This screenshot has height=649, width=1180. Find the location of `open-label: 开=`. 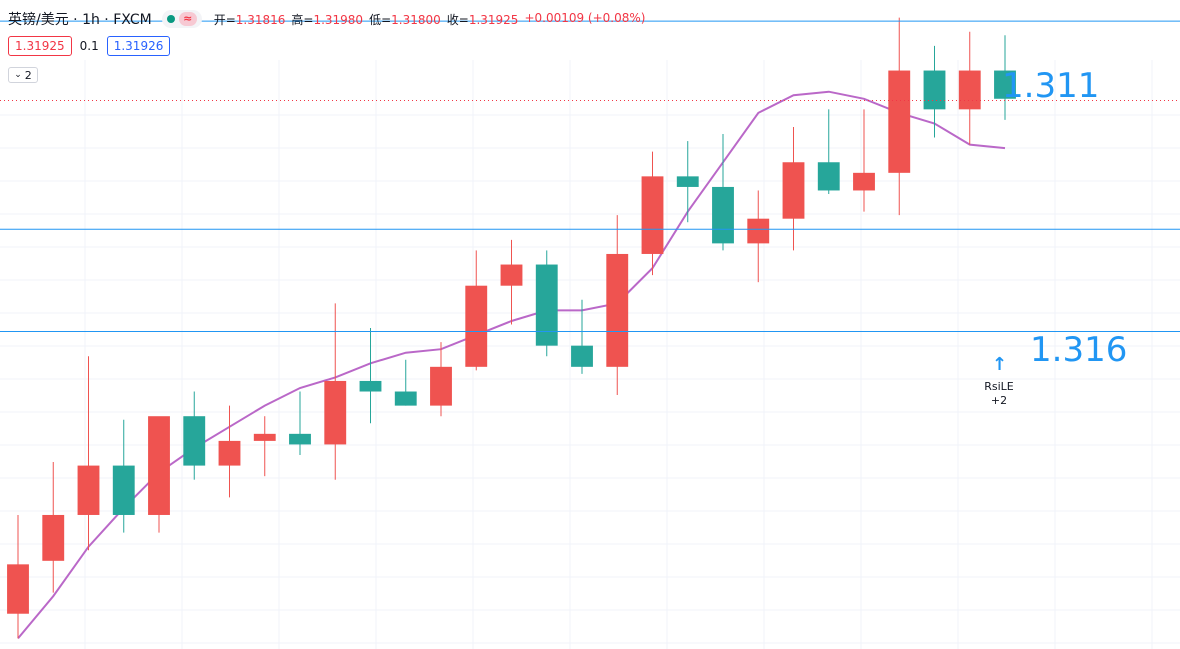

open-label: 开= is located at coordinates (224, 19).